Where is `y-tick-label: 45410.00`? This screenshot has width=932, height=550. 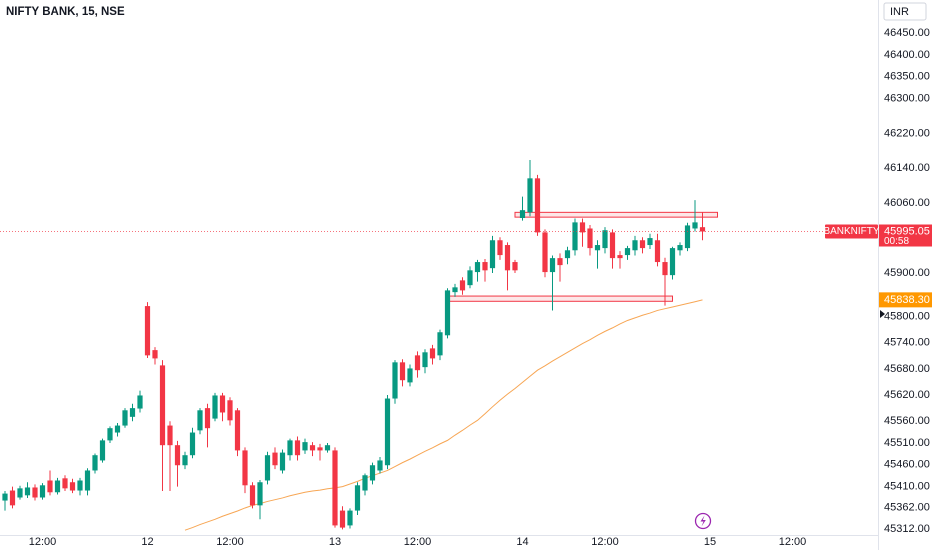 y-tick-label: 45410.00 is located at coordinates (907, 487).